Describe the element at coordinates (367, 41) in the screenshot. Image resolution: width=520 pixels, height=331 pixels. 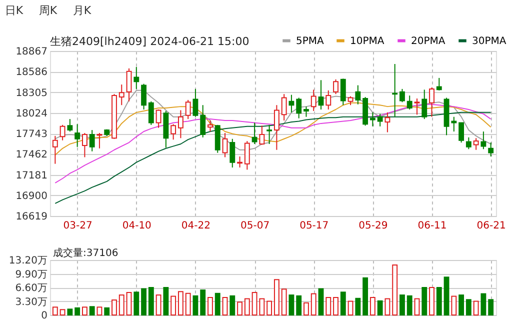
I see `legend-label: 10PMA` at that location.